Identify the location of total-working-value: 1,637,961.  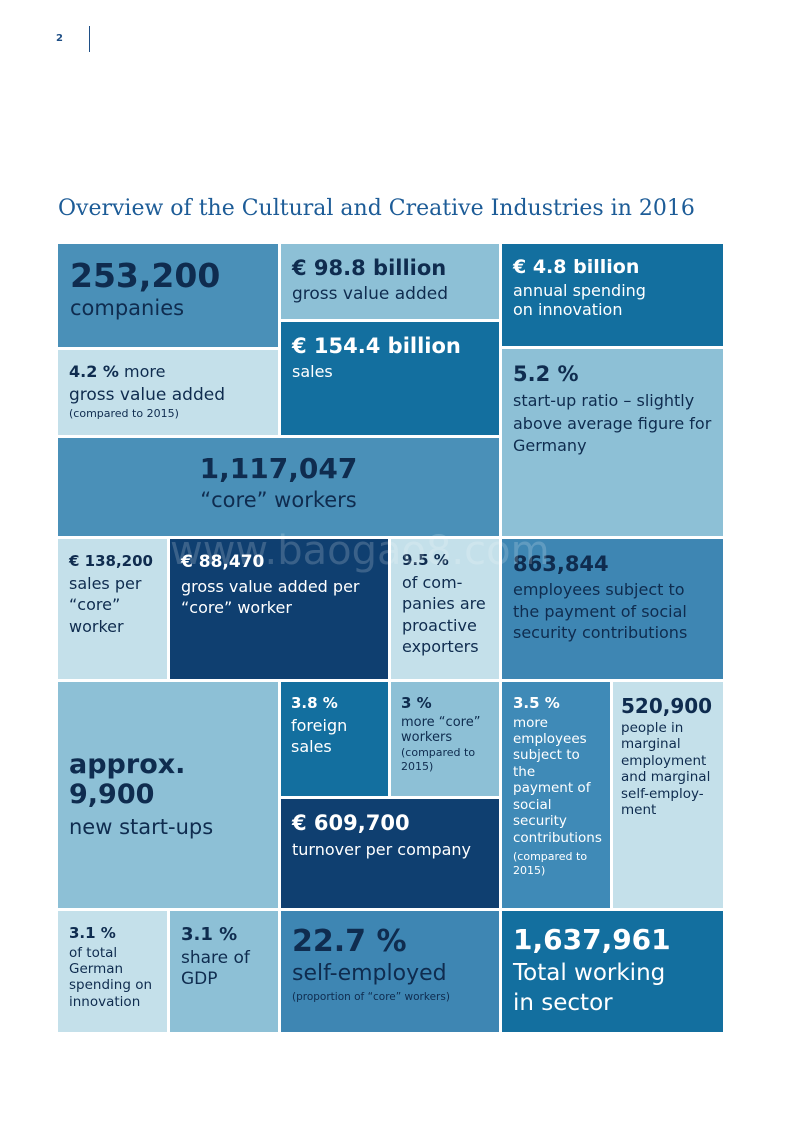
(592, 939).